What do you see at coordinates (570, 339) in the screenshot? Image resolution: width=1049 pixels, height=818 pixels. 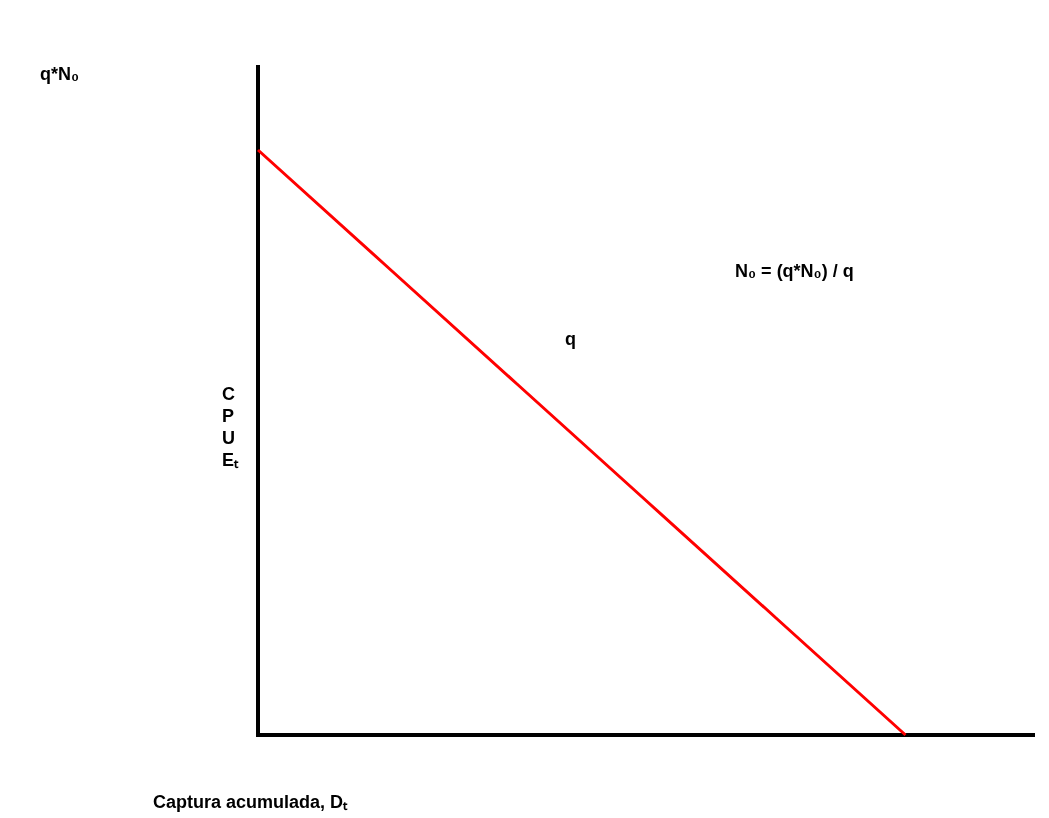 I see `annotation: q` at bounding box center [570, 339].